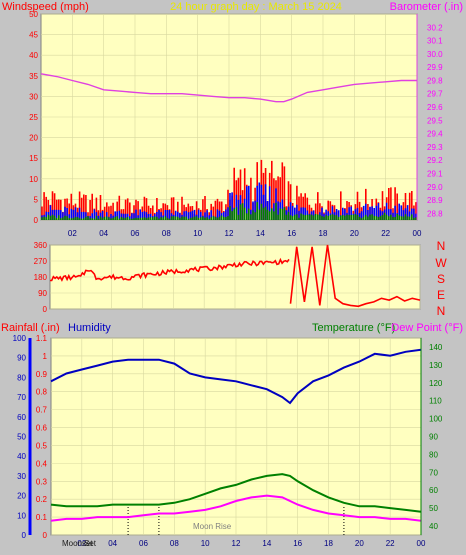 The height and width of the screenshot is (555, 466). What do you see at coordinates (81, 543) in the screenshot?
I see `climate-x-tick-label: 02` at bounding box center [81, 543].